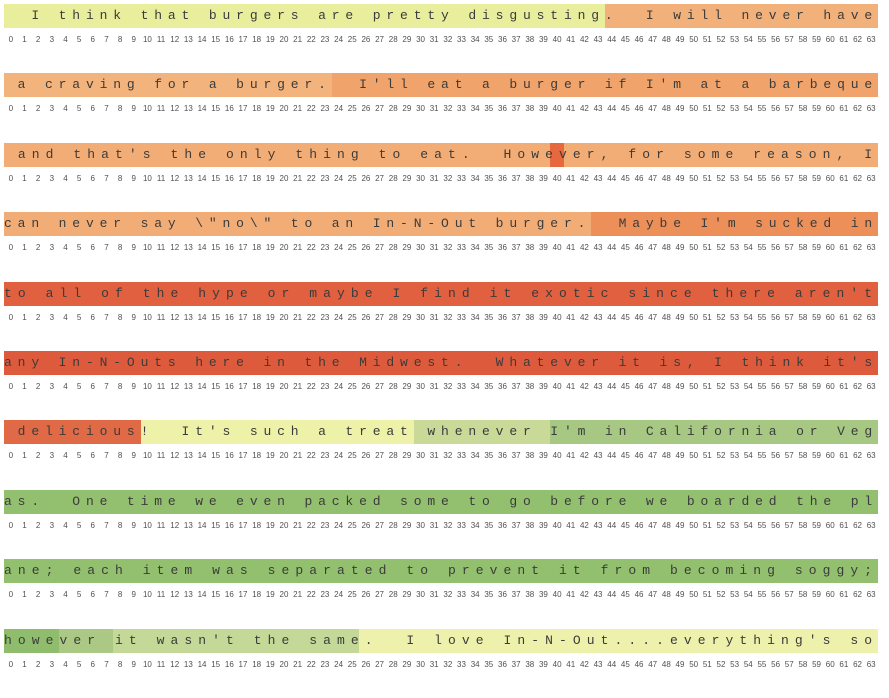 This screenshot has height=698, width=889. I want to click on index-tick: 18, so click(257, 178).